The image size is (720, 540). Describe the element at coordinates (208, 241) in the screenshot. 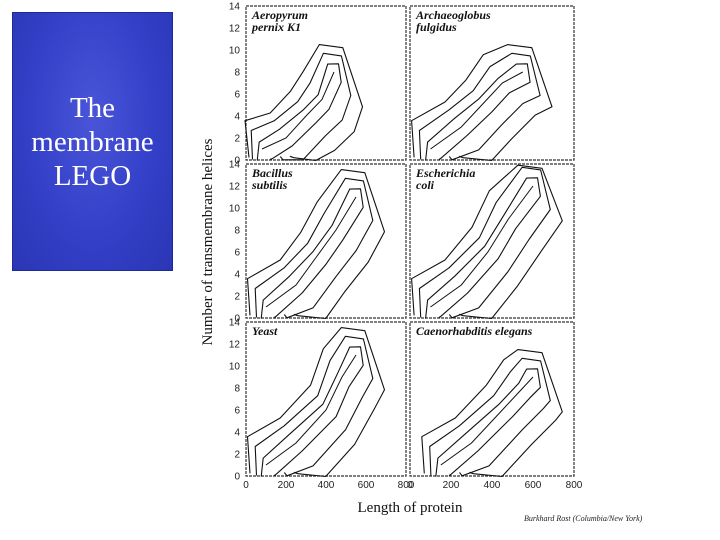

I see `y-axis-label: Number of transmembrane helices` at that location.